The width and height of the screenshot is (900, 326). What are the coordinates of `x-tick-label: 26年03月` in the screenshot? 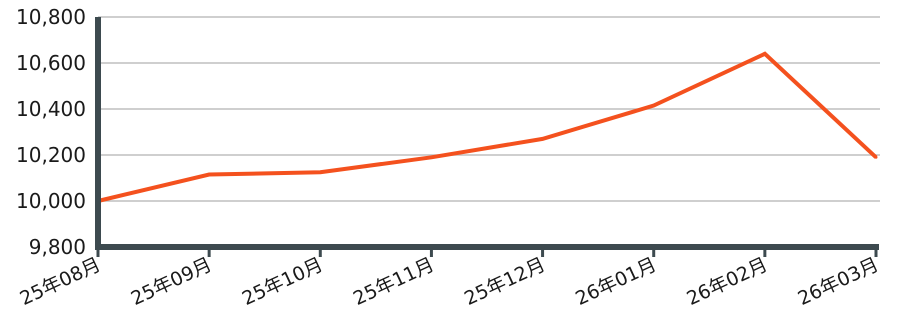 It's located at (839, 282).